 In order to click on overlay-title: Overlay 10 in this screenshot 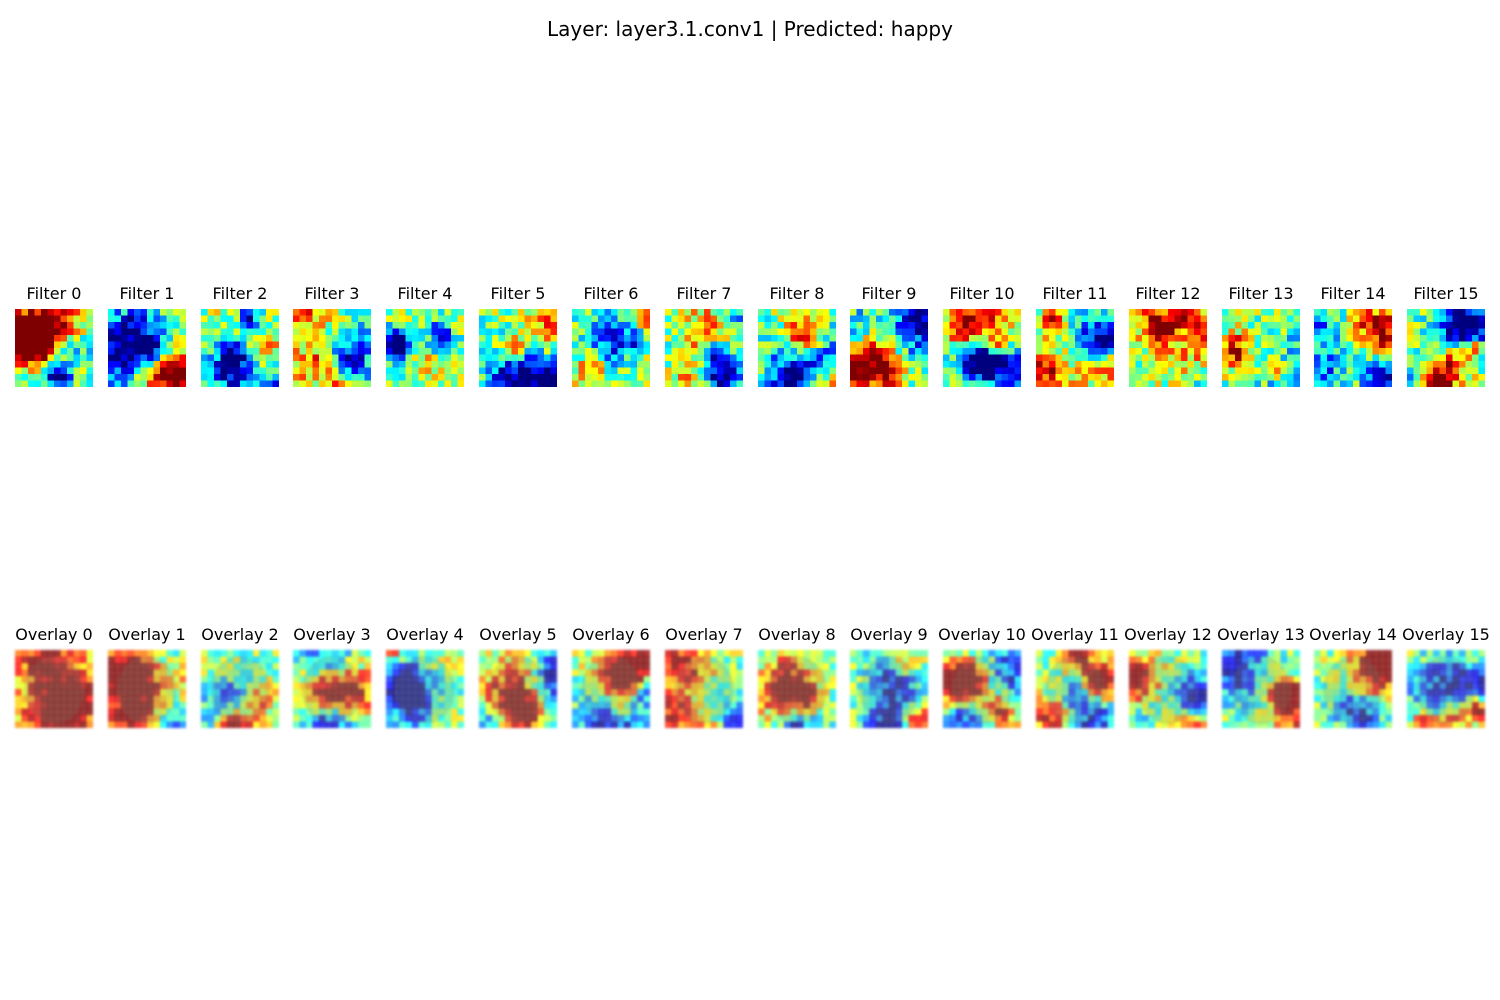, I will do `click(982, 634)`.